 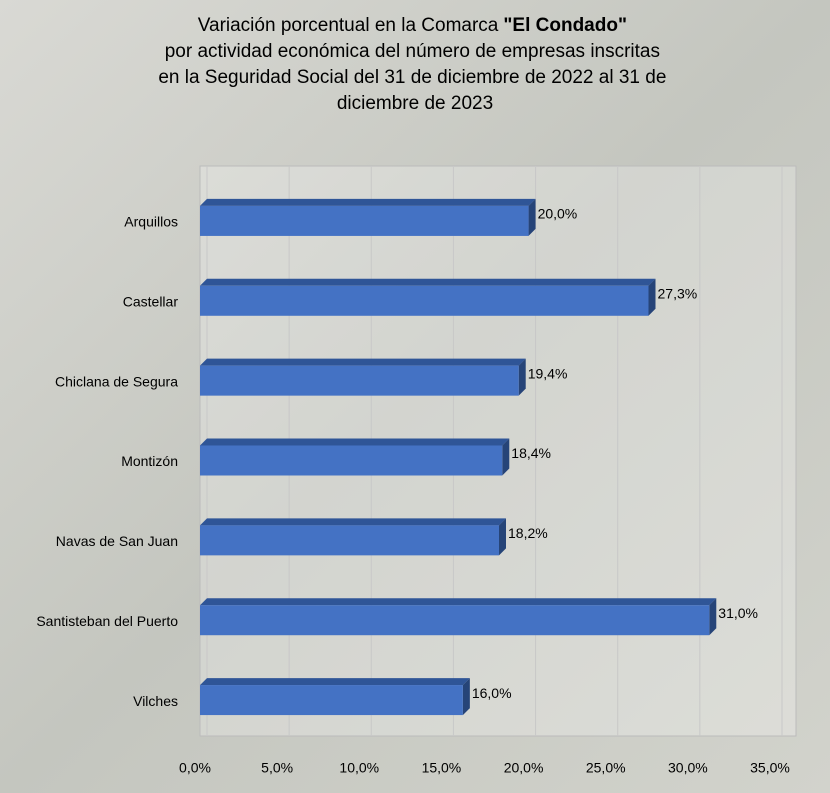 I want to click on title-line: Variación porcentual en la Comarca, so click(x=348, y=25).